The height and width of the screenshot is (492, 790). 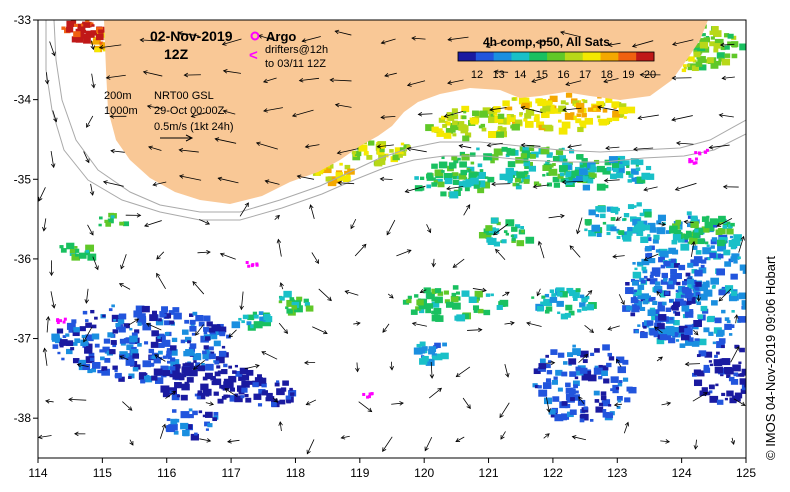 What do you see at coordinates (650, 75) in the screenshot?
I see `colorbar-tick-label: 20` at bounding box center [650, 75].